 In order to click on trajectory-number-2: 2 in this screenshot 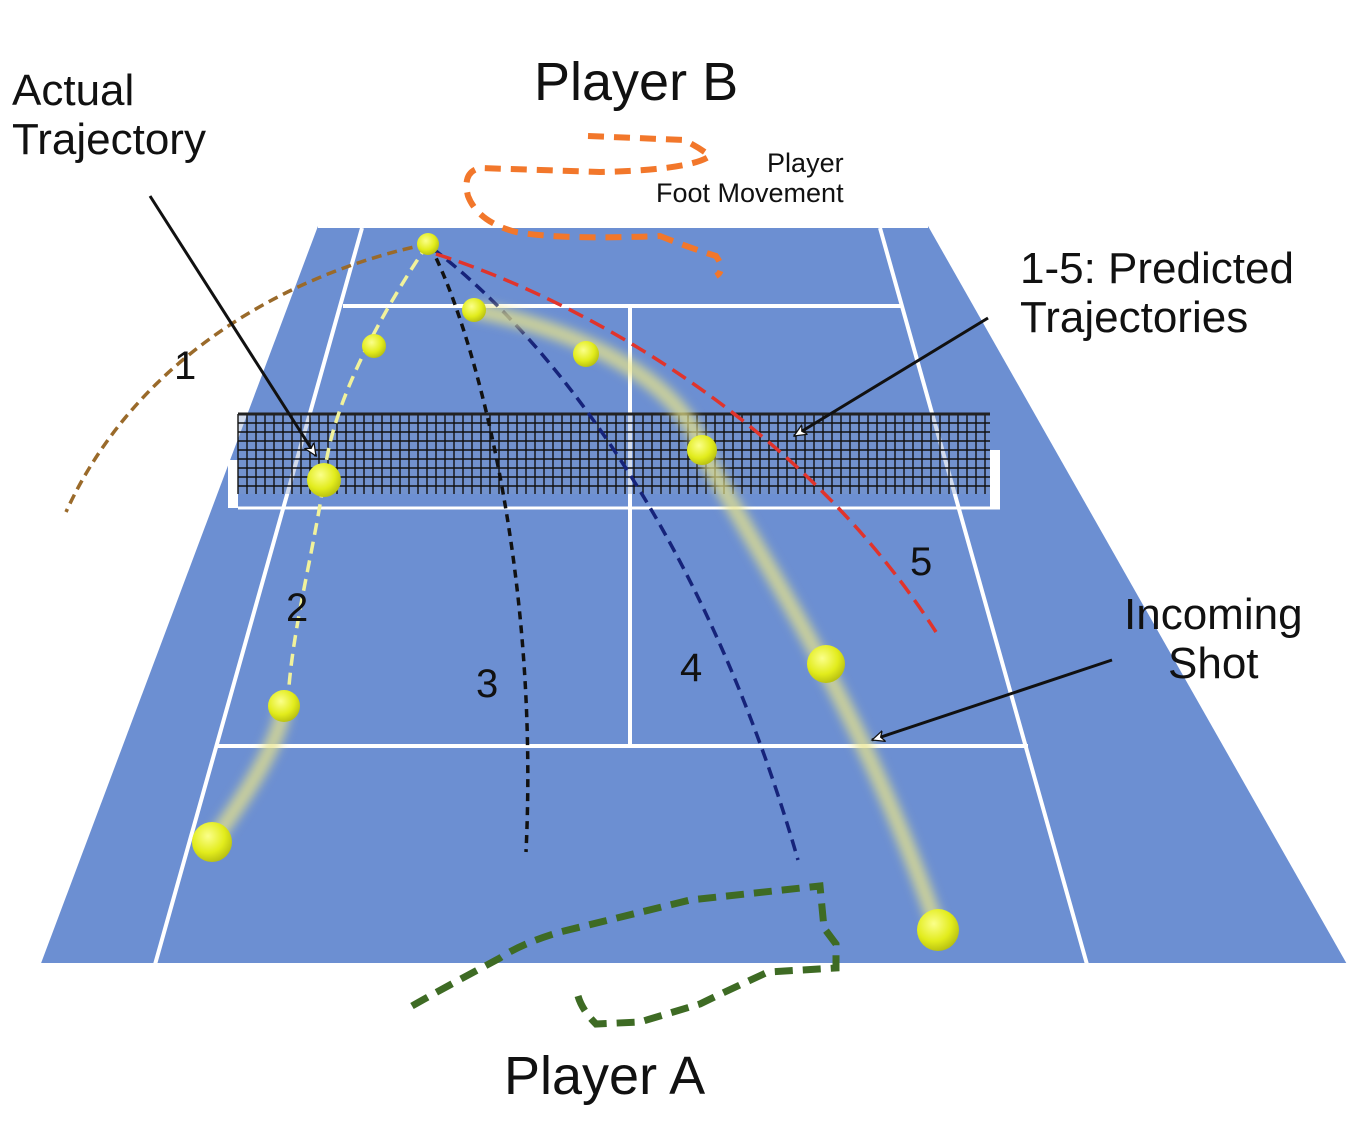, I will do `click(297, 608)`.